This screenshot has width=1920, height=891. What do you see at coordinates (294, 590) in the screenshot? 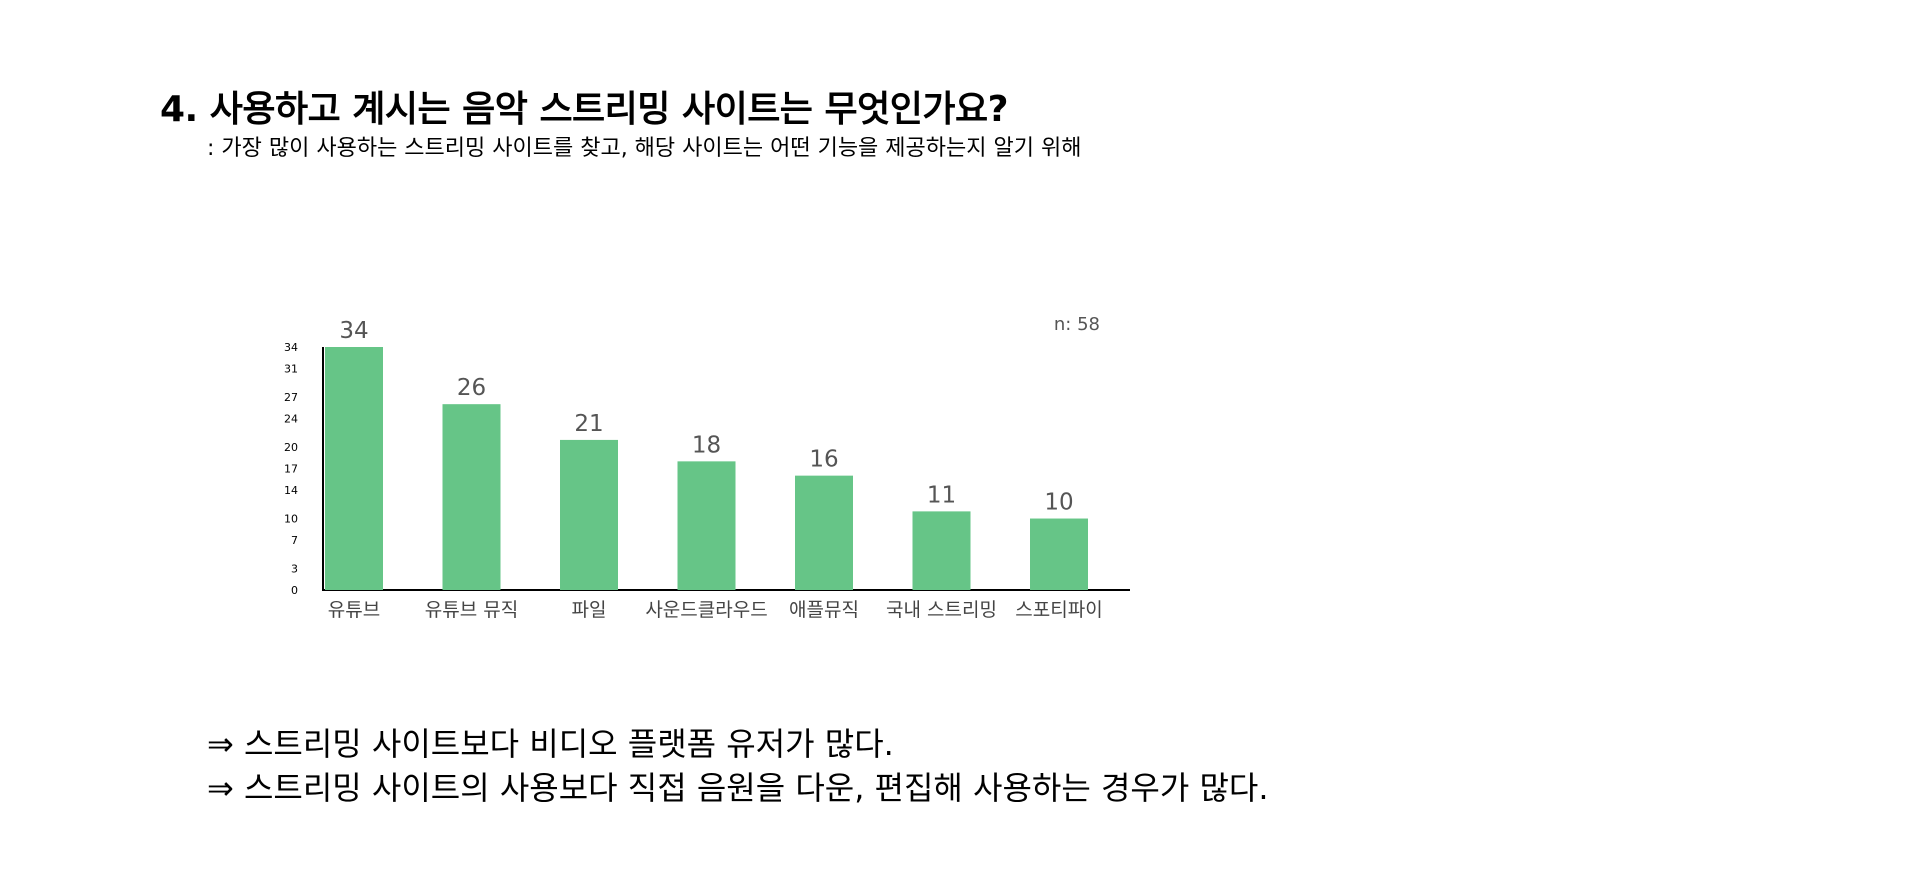
I see `y-tick-label: 0` at bounding box center [294, 590].